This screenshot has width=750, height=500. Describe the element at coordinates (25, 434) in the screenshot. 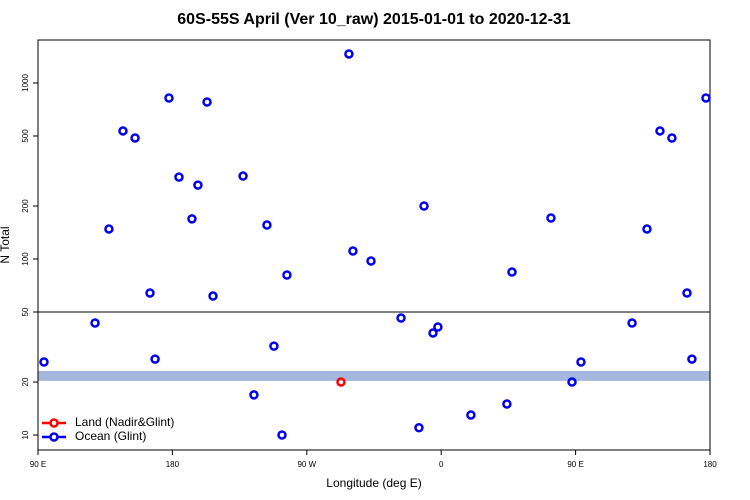

I see `y-tick-label: 10` at that location.